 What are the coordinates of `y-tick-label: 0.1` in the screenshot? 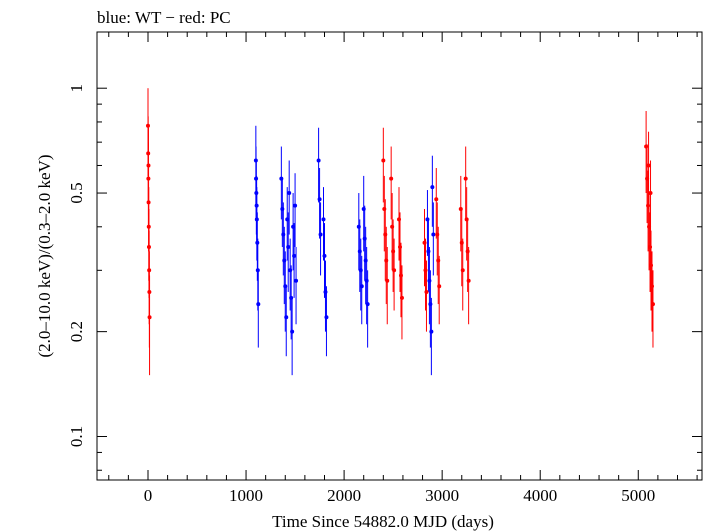 It's located at (76, 436).